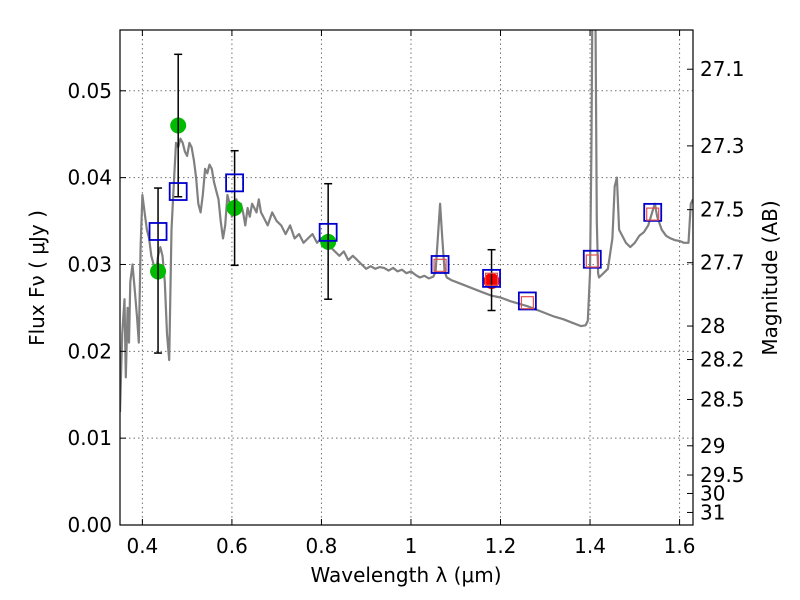  What do you see at coordinates (722, 69) in the screenshot?
I see `mag-tick-label: 27.1` at bounding box center [722, 69].